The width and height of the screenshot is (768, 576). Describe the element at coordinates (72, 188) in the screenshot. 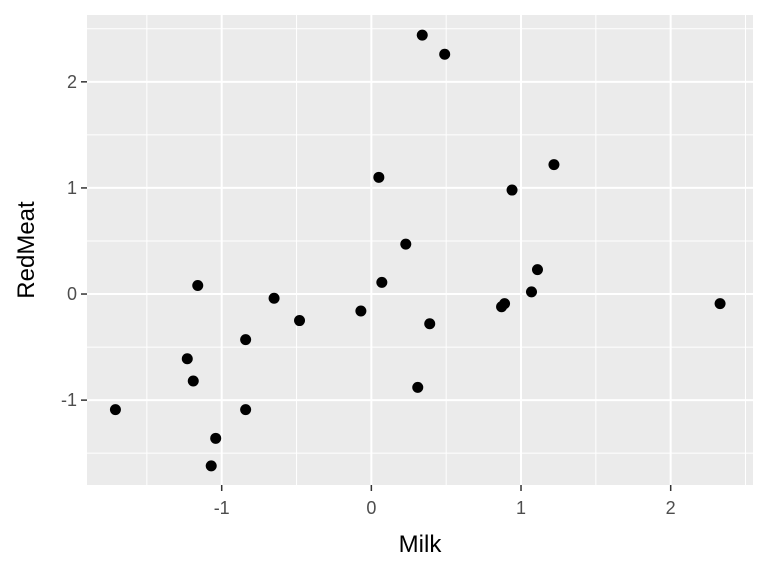

I see `y-tick-label: 1` at that location.